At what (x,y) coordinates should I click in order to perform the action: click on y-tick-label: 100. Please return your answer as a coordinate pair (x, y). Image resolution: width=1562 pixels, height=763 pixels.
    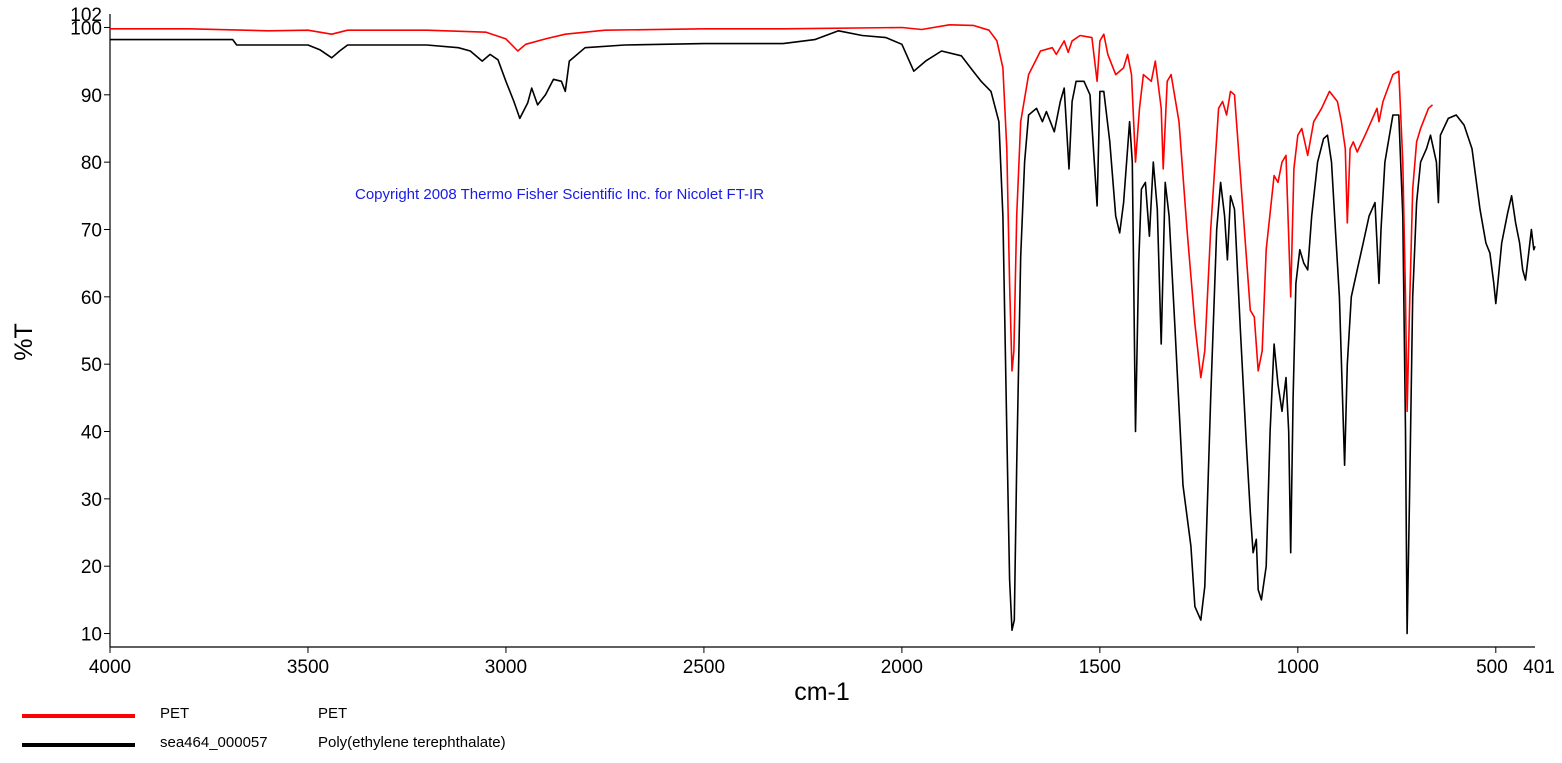
    Looking at the image, I should click on (86, 28).